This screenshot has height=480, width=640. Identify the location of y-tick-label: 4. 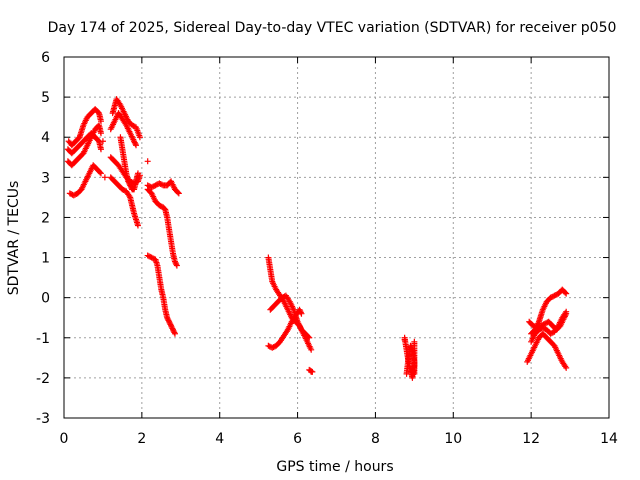
(45, 138).